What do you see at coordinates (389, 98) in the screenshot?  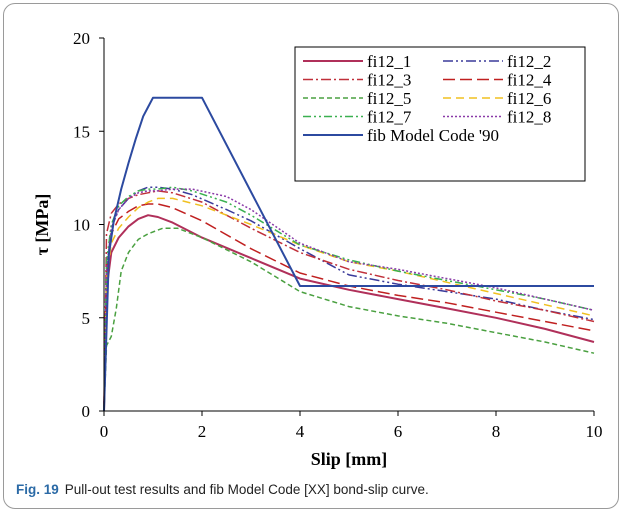 I see `legend-label: fi12_5` at bounding box center [389, 98].